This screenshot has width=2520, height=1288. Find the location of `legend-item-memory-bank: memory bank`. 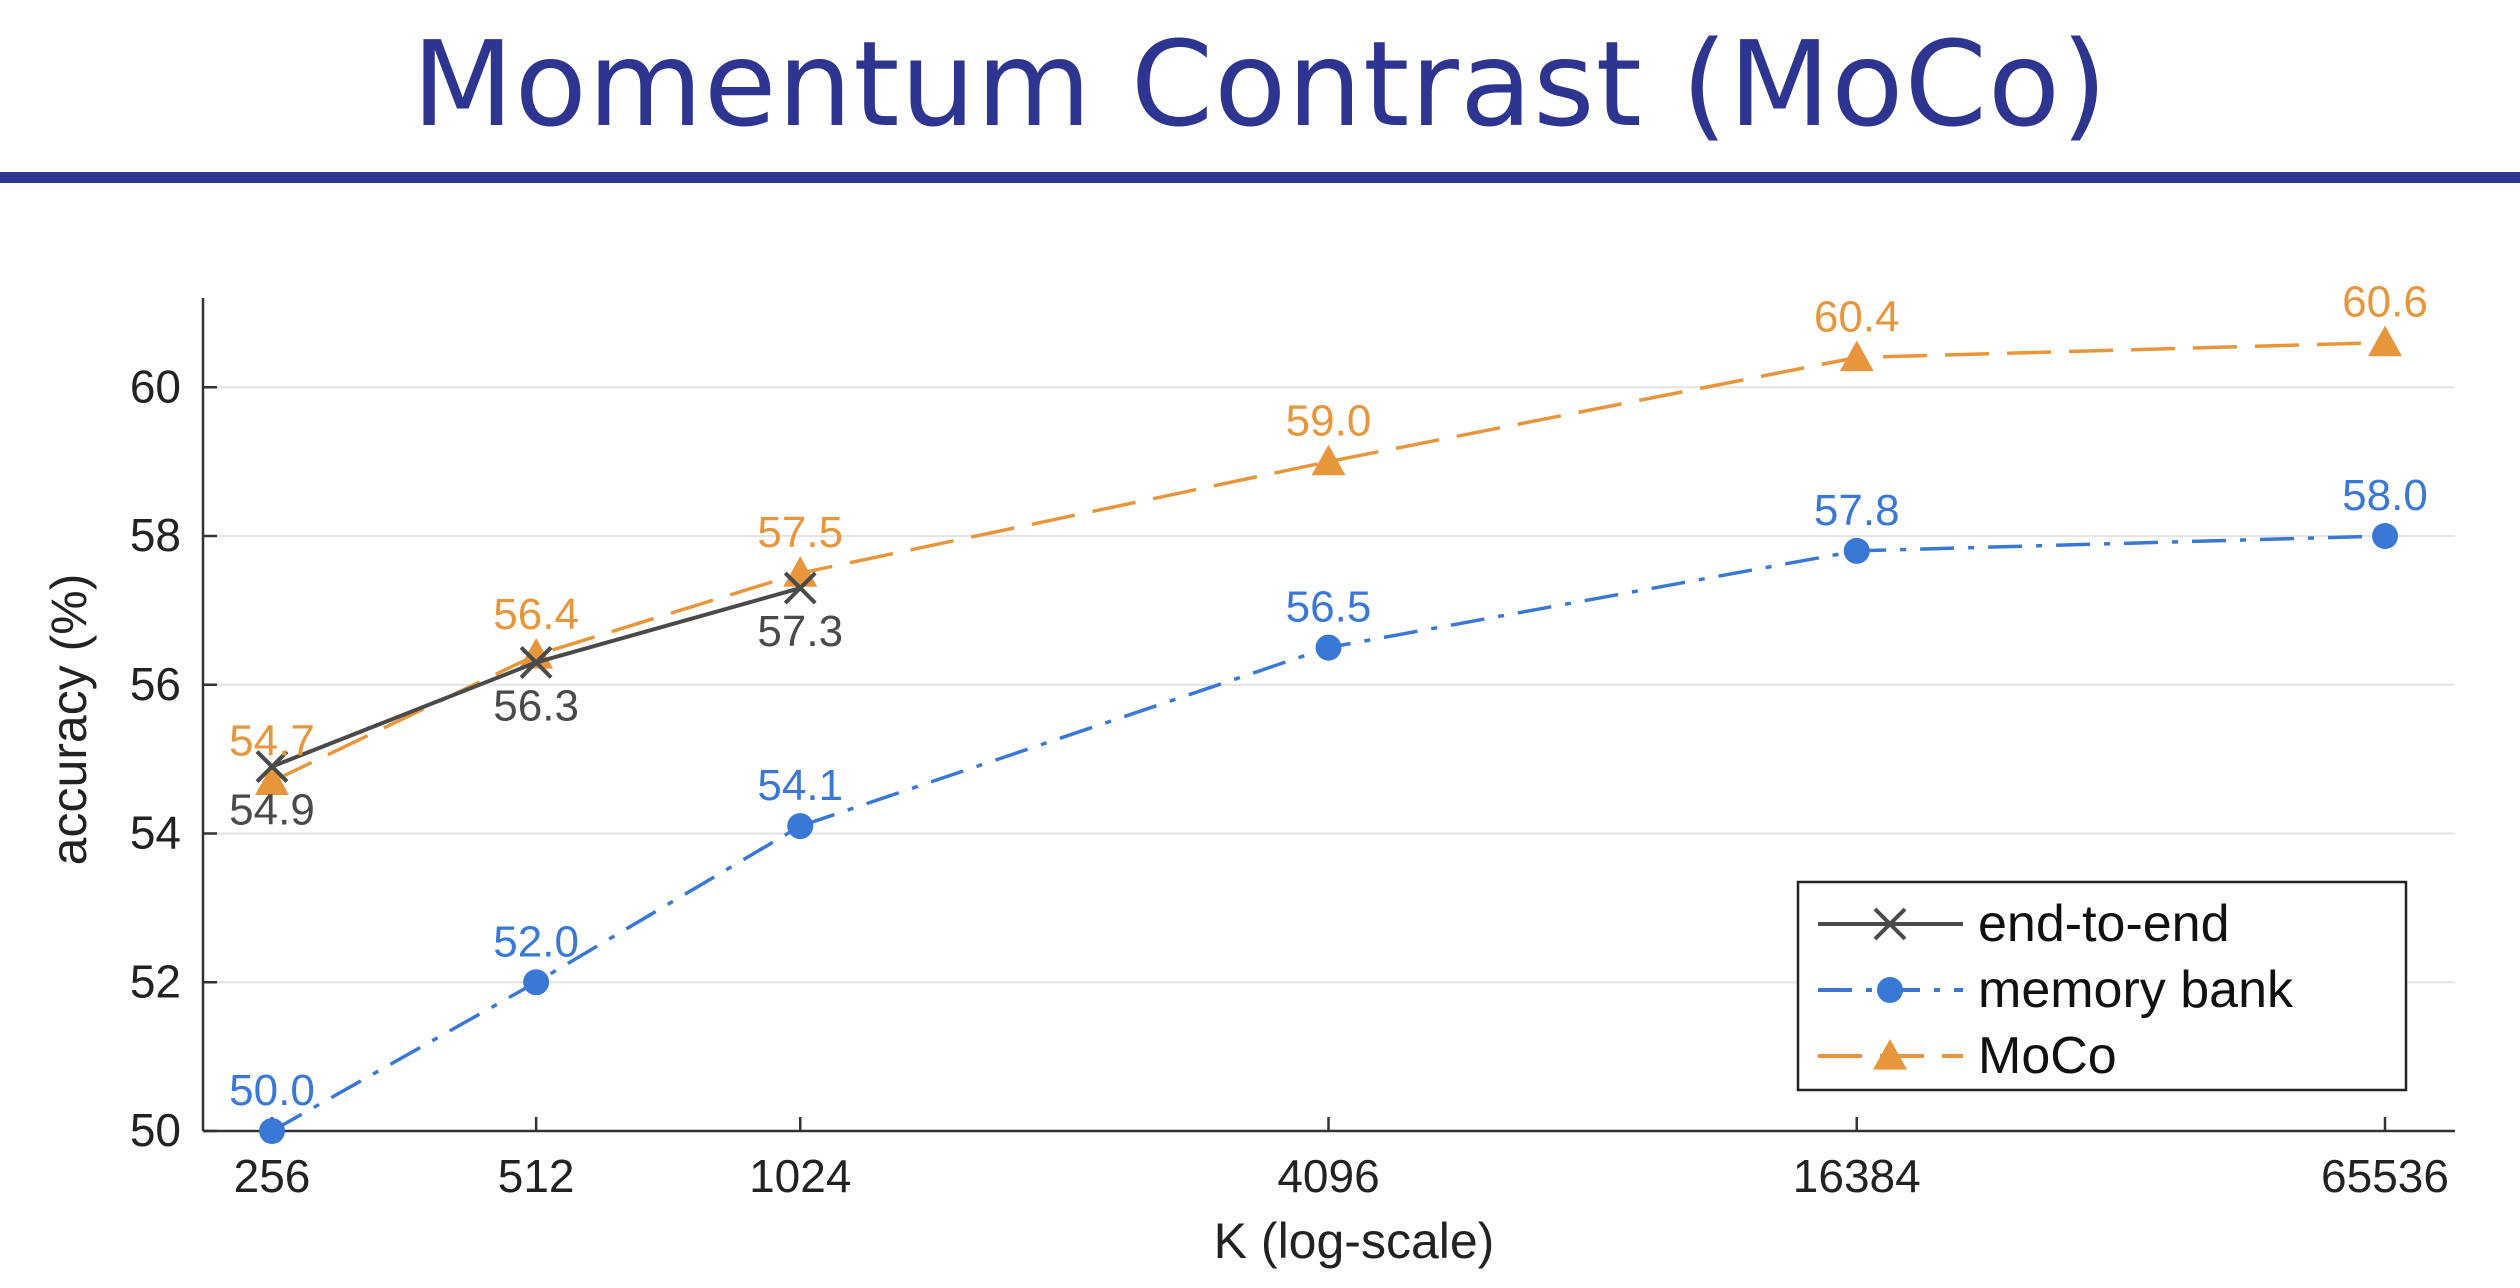

legend-item-memory-bank: memory bank is located at coordinates (2056, 990).